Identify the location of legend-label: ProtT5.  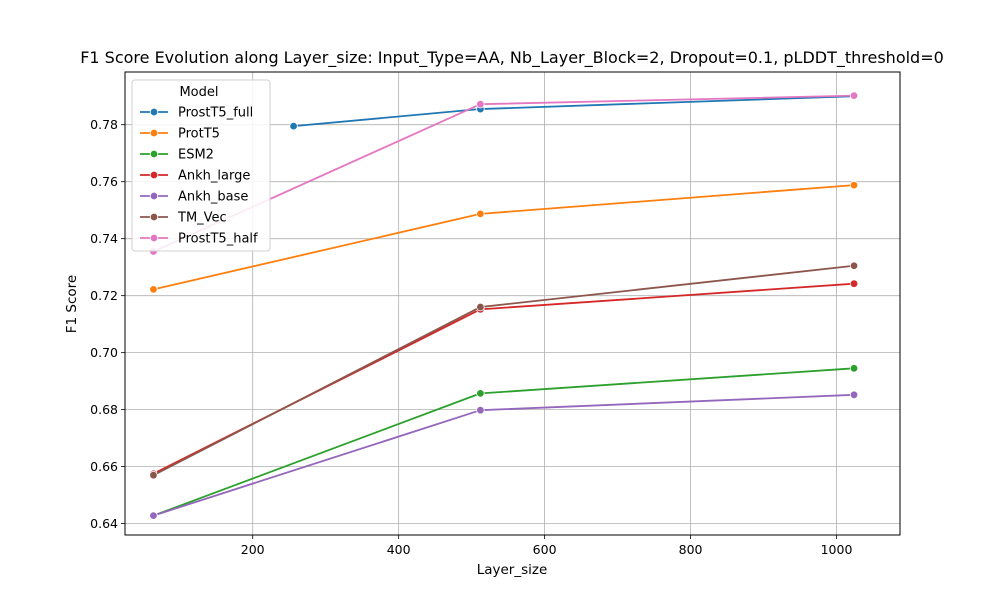
(199, 134).